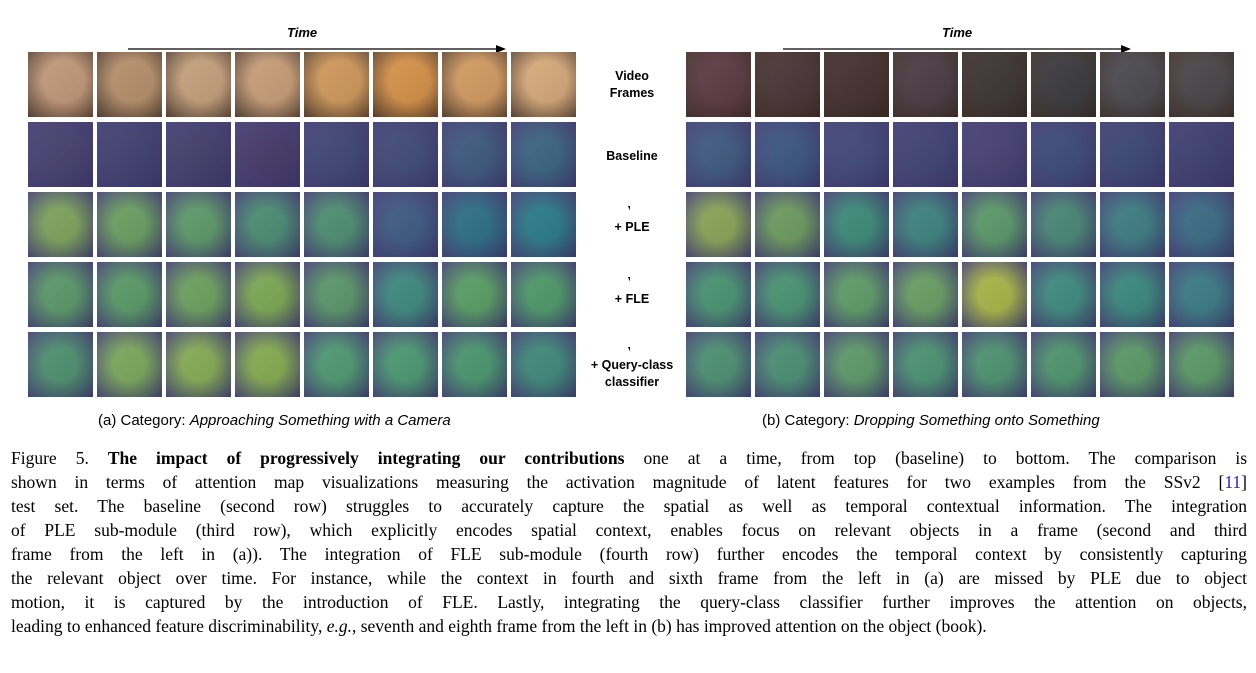 This screenshot has height=673, width=1256. I want to click on label-baseline: Baseline, so click(632, 156).